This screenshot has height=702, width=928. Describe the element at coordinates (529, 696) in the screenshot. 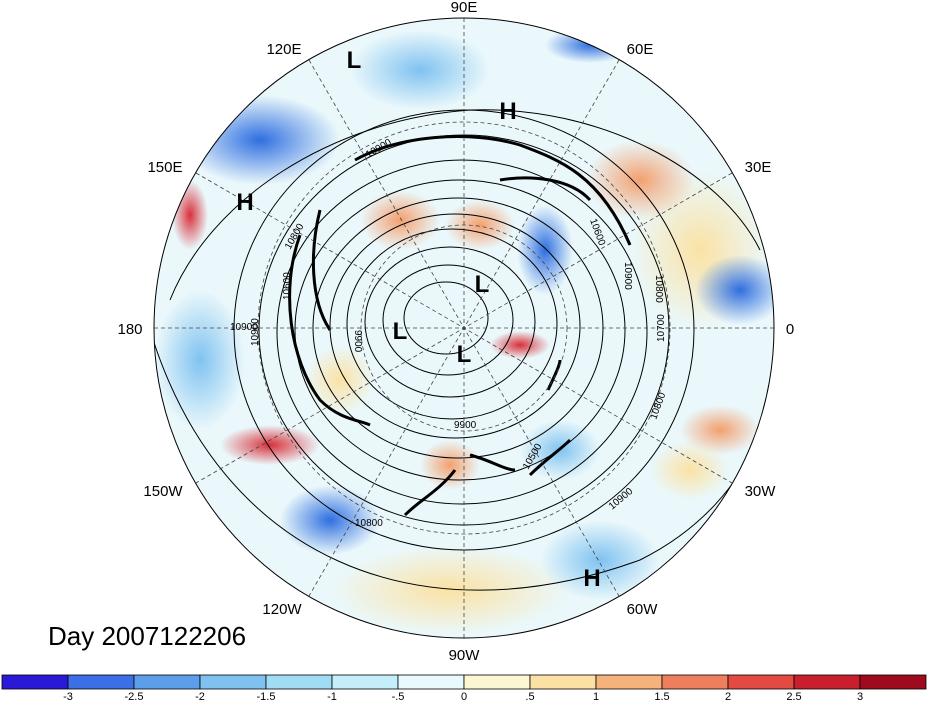

I see `colorbar-tick-label: .5` at that location.